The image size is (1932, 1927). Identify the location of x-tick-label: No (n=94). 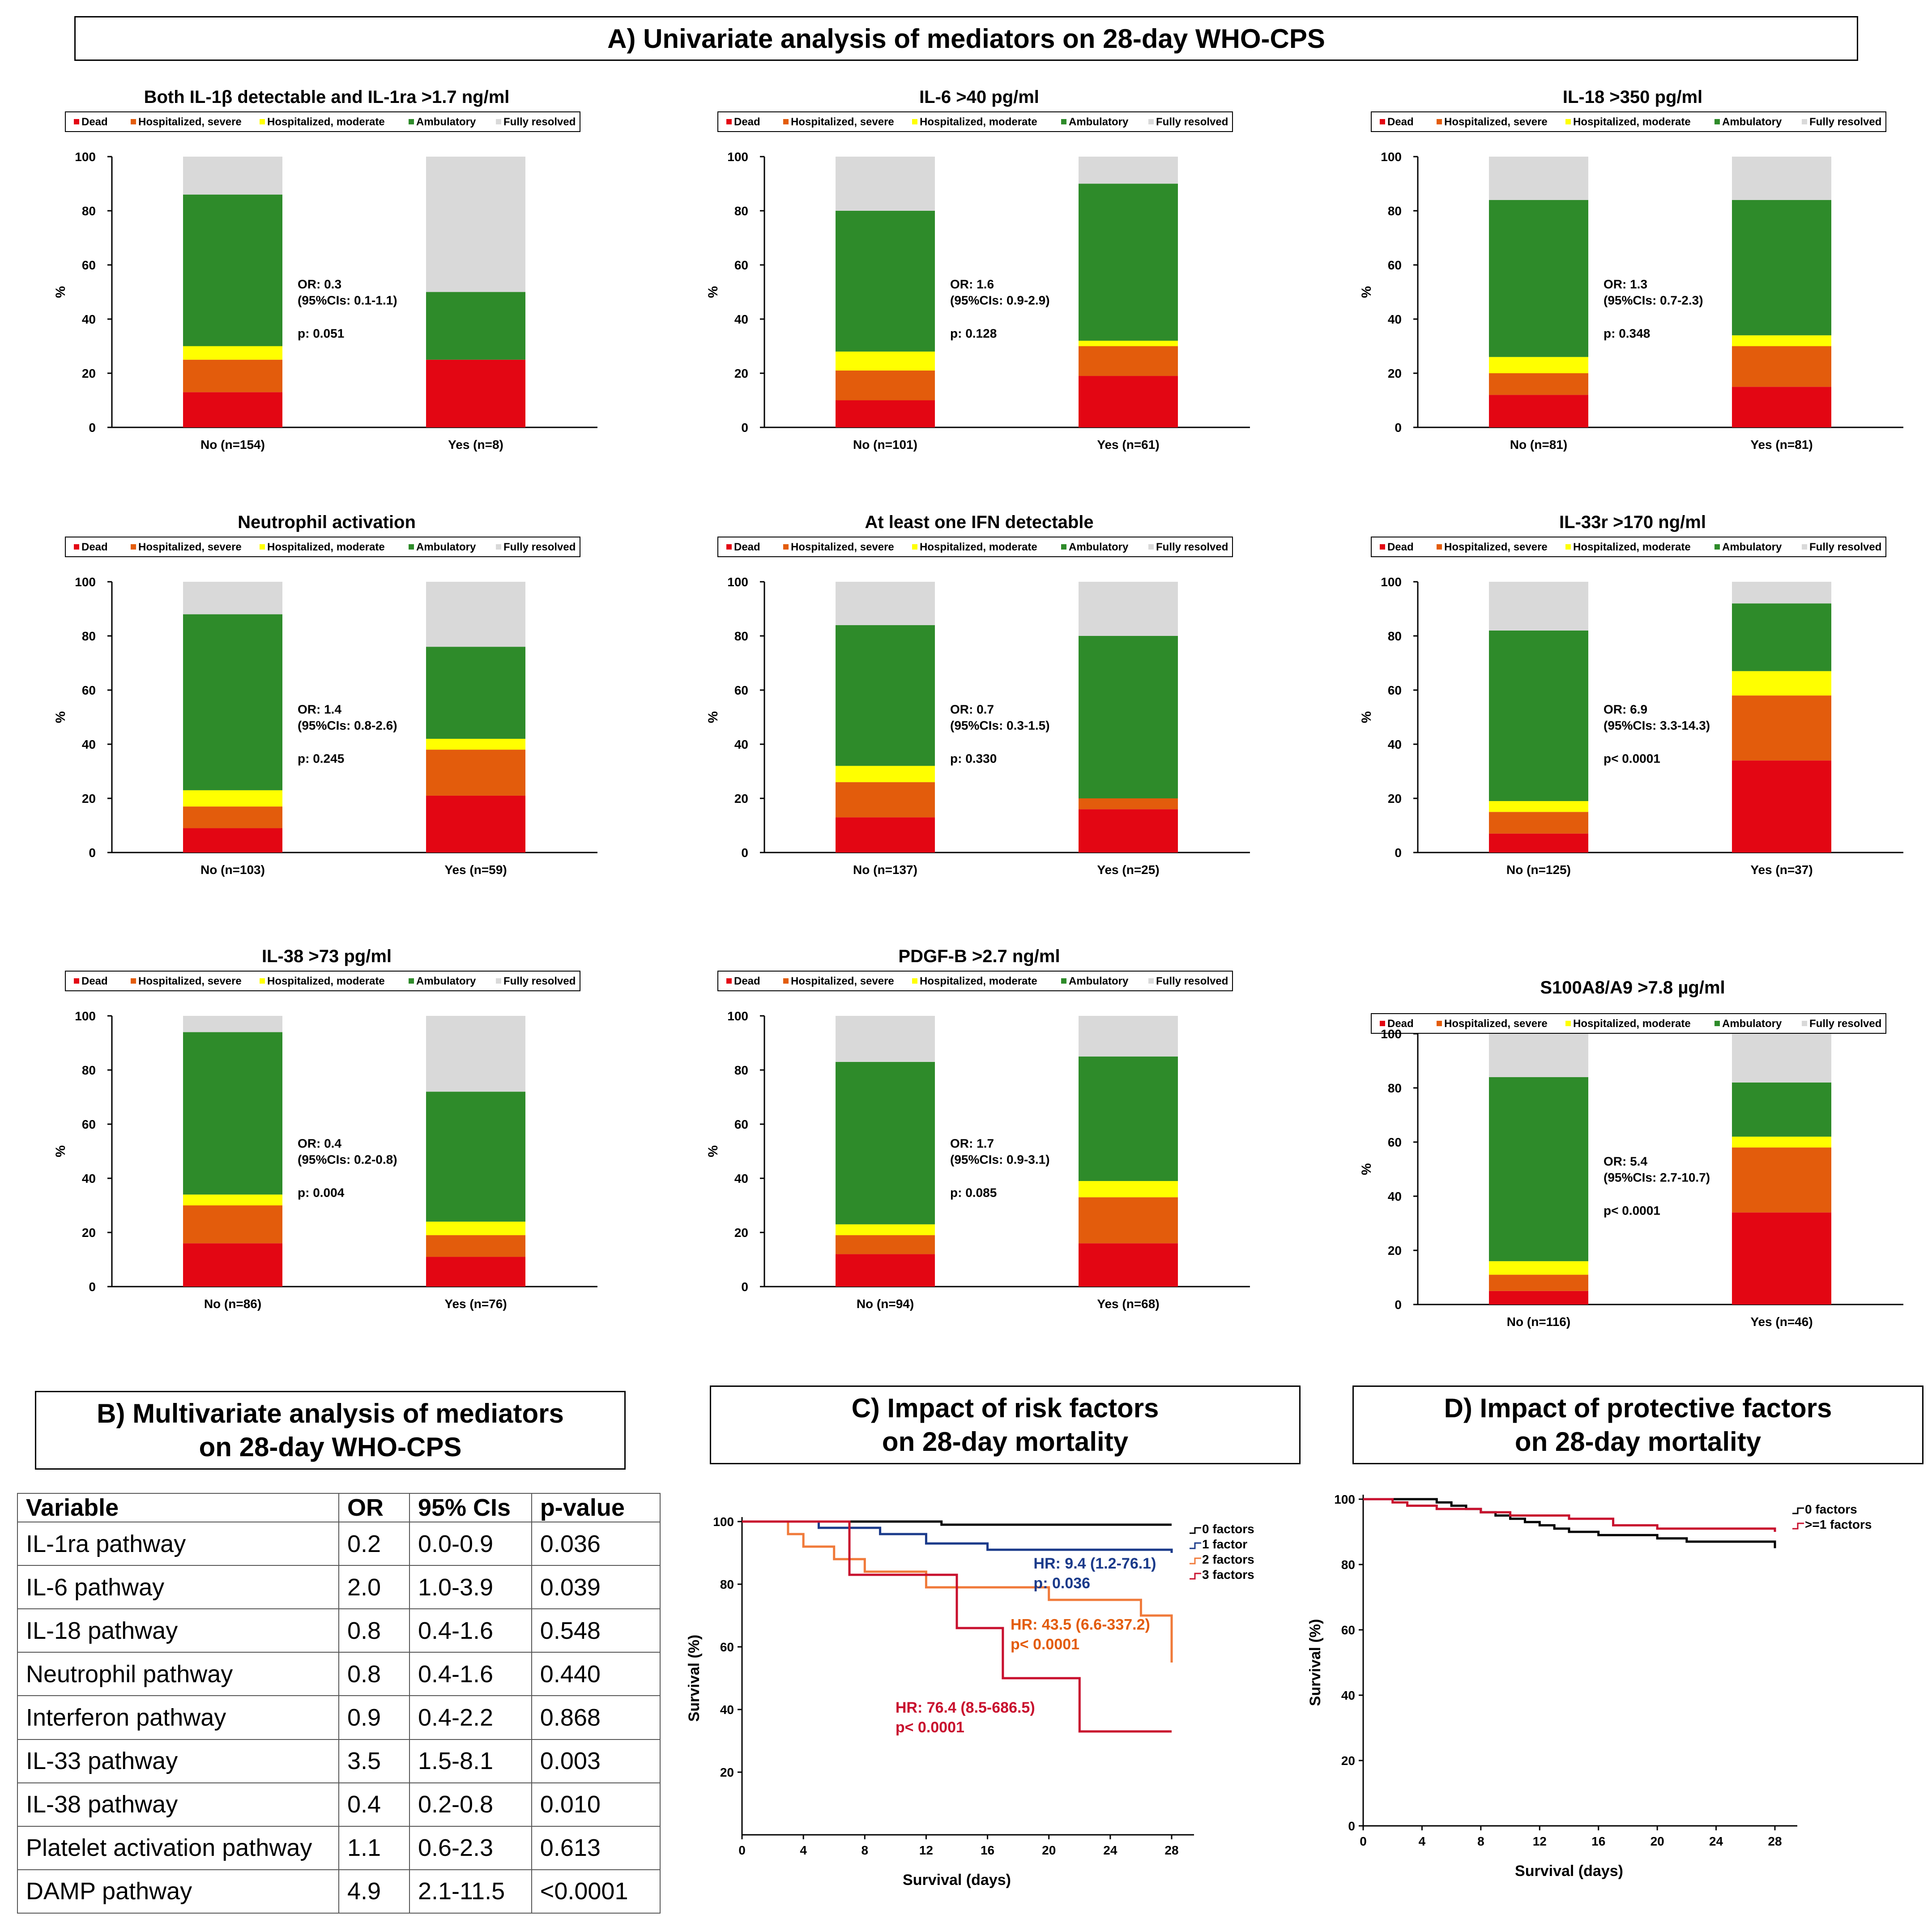
(885, 1304).